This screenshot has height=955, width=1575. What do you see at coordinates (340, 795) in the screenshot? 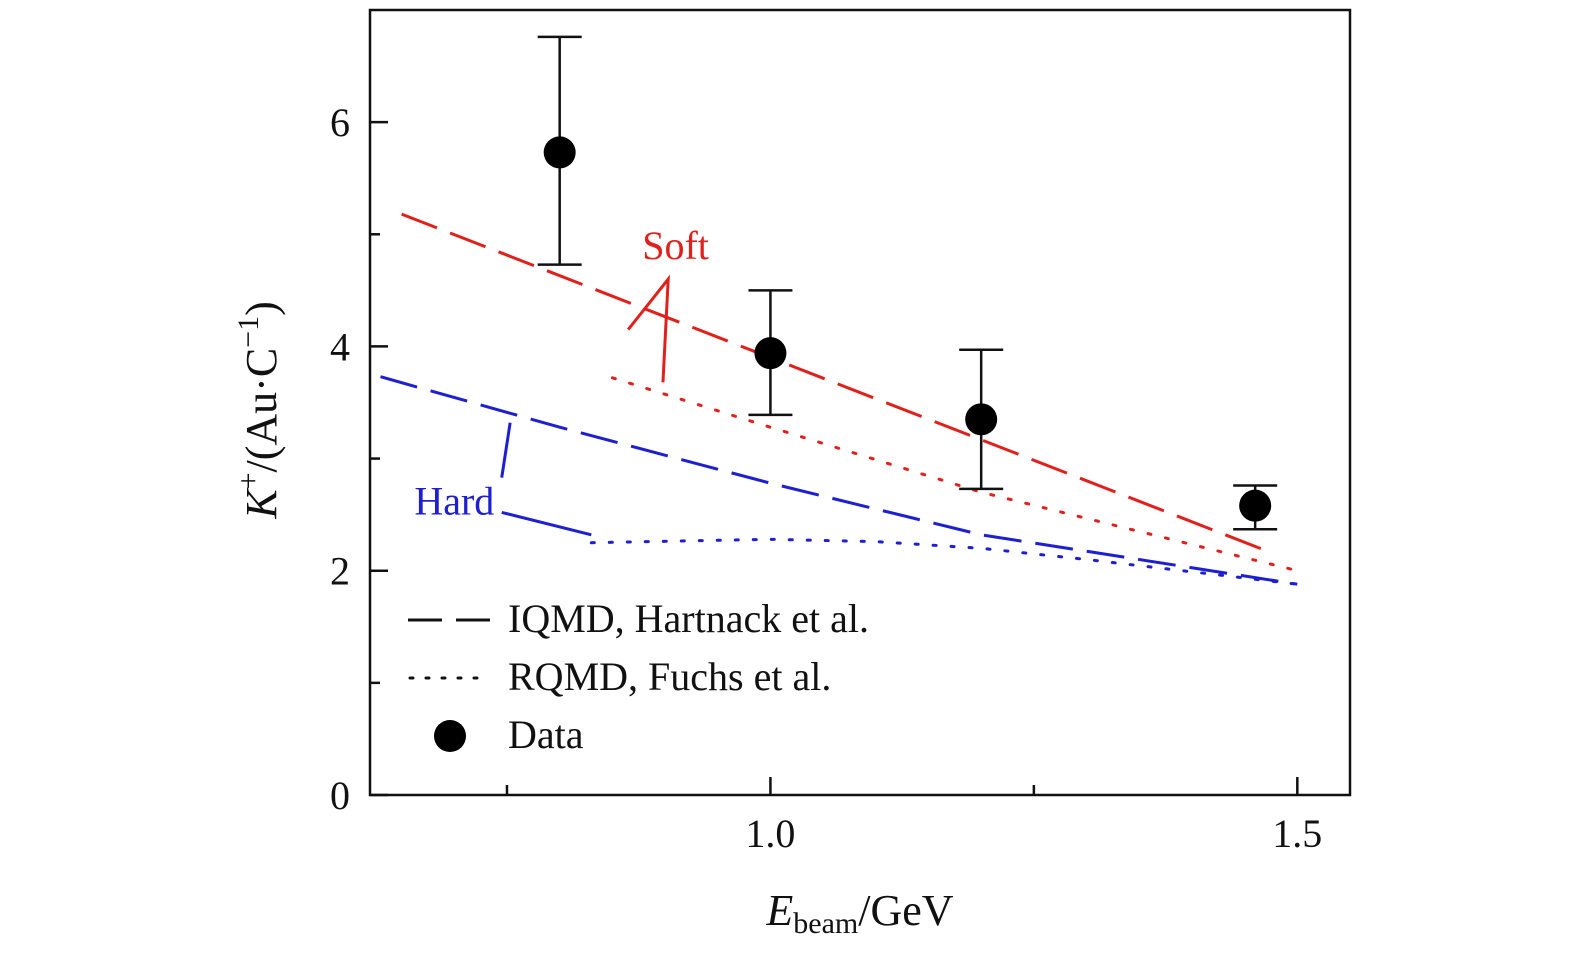
I see `y-tick-label-0: 0` at bounding box center [340, 795].